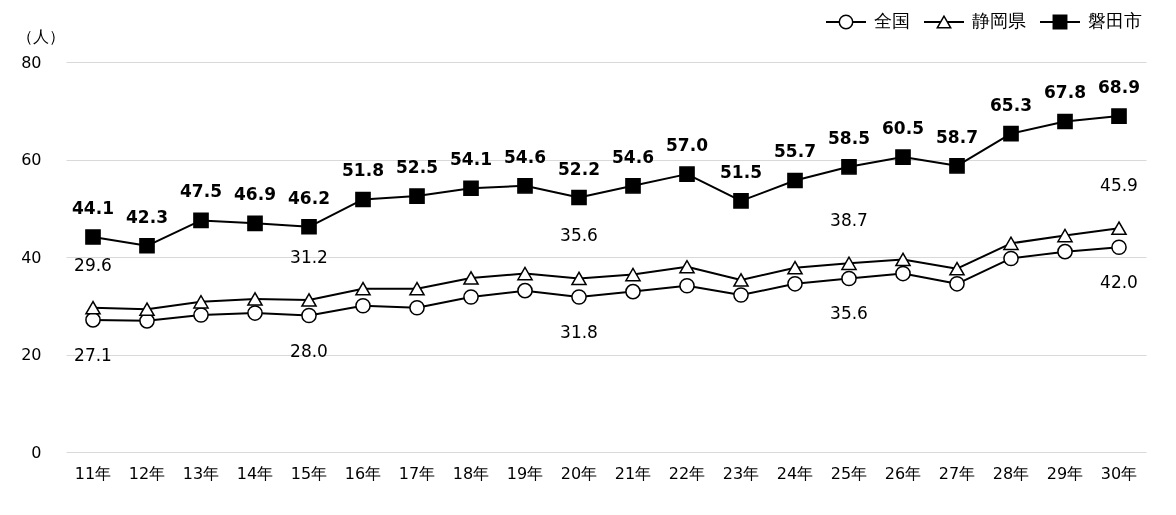 This screenshot has height=515, width=1176. Describe the element at coordinates (93, 264) in the screenshot. I see `data-label: 29.6` at that location.